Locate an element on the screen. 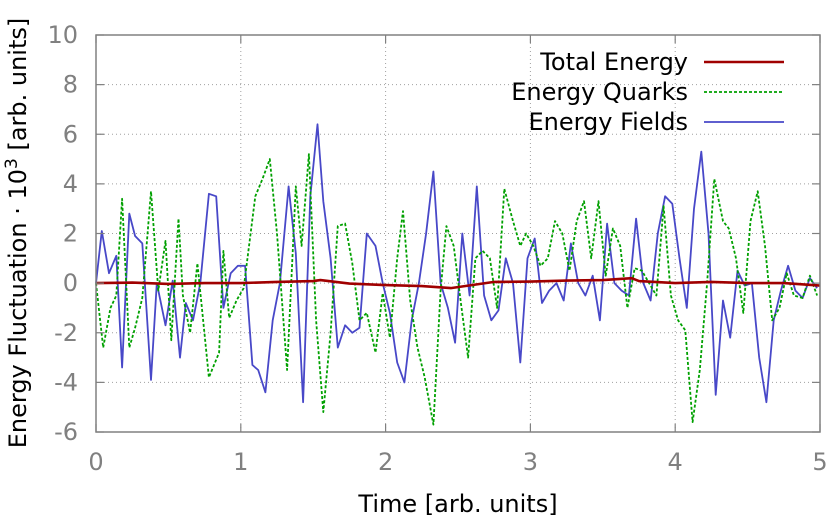 This screenshot has height=520, width=830. y-axis-title-exponent: 3 is located at coordinates (12, 163).